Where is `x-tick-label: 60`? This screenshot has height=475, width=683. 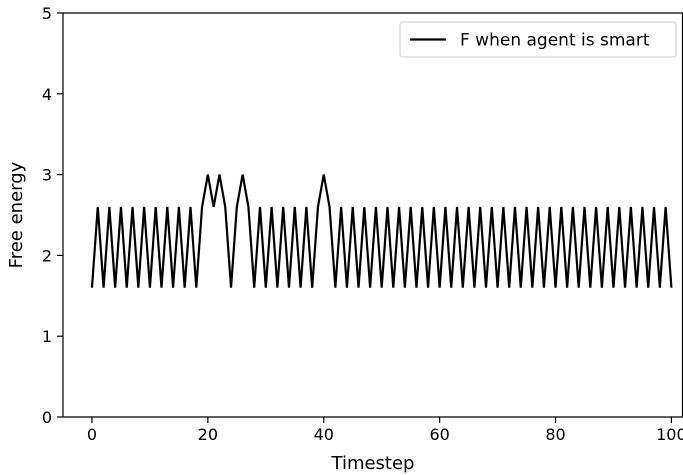
x-tick-label: 60 is located at coordinates (439, 434).